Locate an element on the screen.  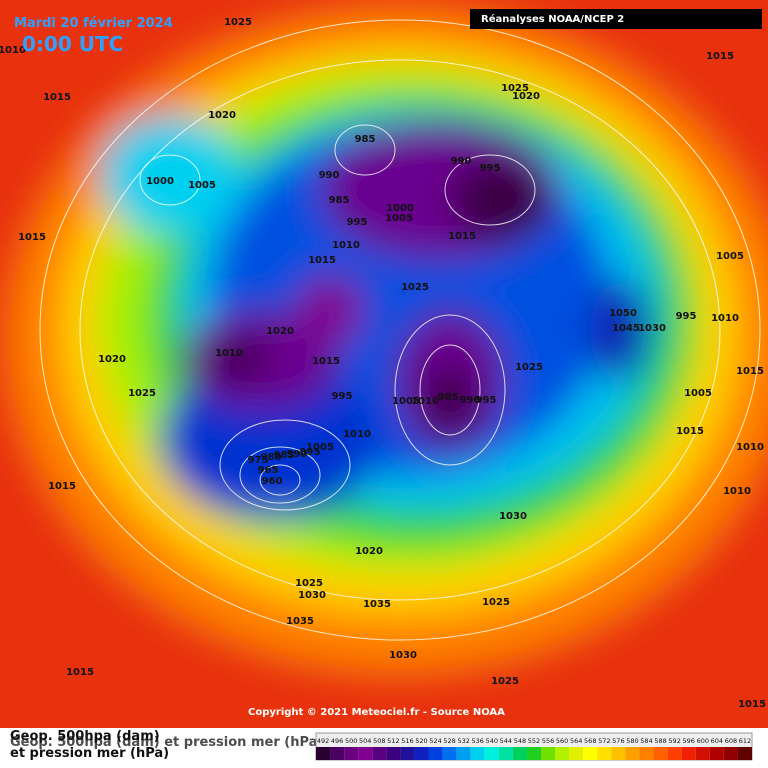
legend-label: 512 is located at coordinates (393, 741).